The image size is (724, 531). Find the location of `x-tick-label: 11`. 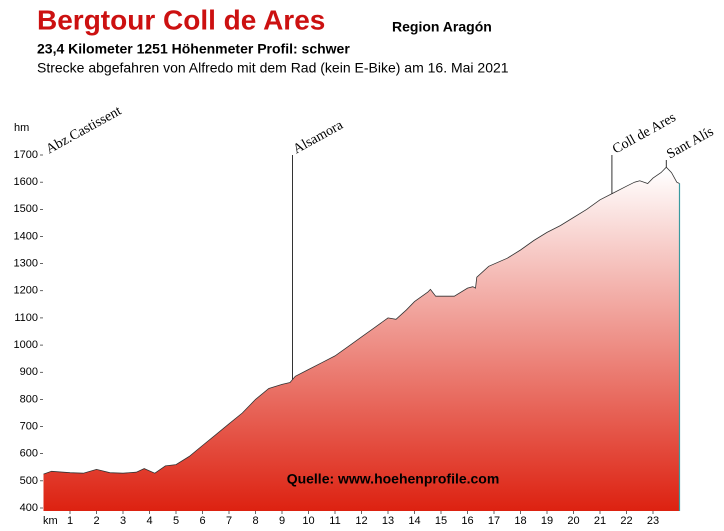

x-tick-label: 11 is located at coordinates (334, 521).